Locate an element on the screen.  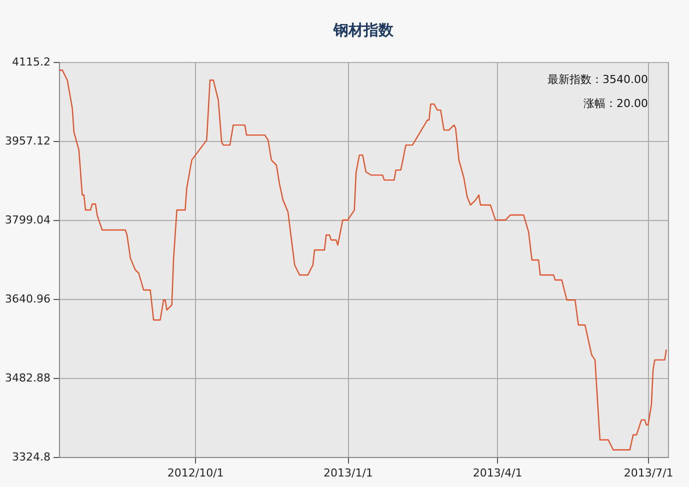
x-tick-label: 2013/7/1 is located at coordinates (649, 473).